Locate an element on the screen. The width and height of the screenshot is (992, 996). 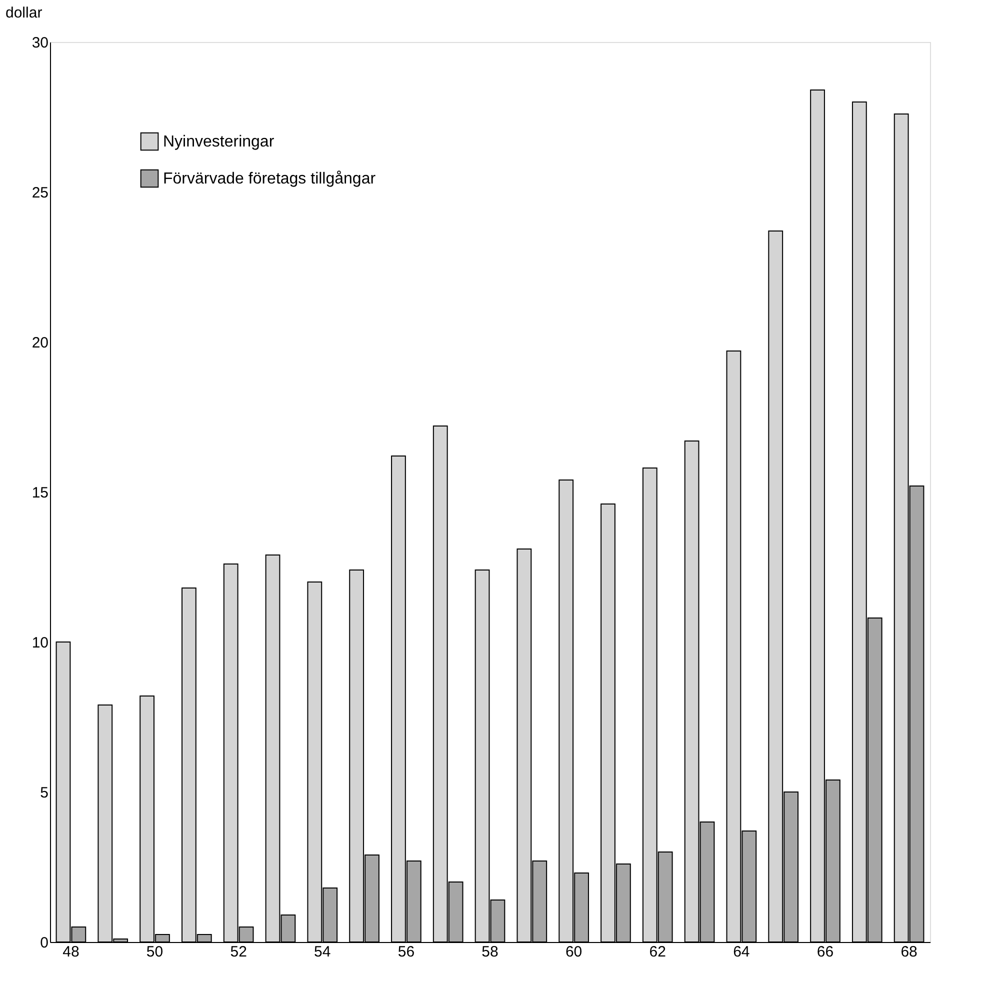
x-tick-label: 54 is located at coordinates (322, 952).